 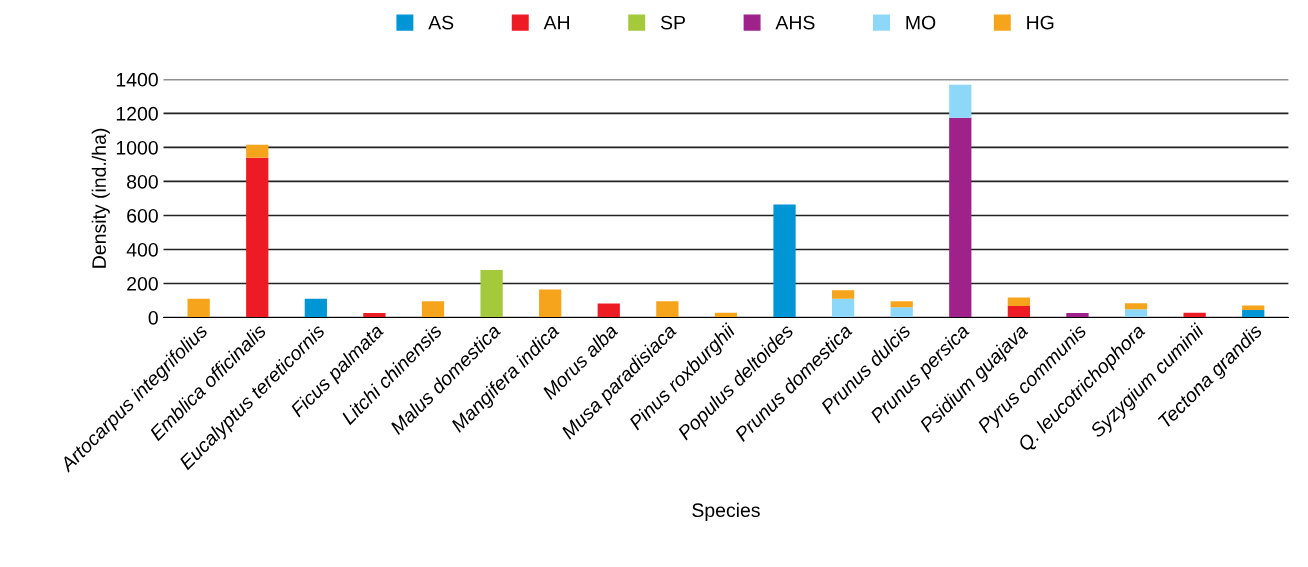 I want to click on legend-label: AS, so click(x=441, y=22).